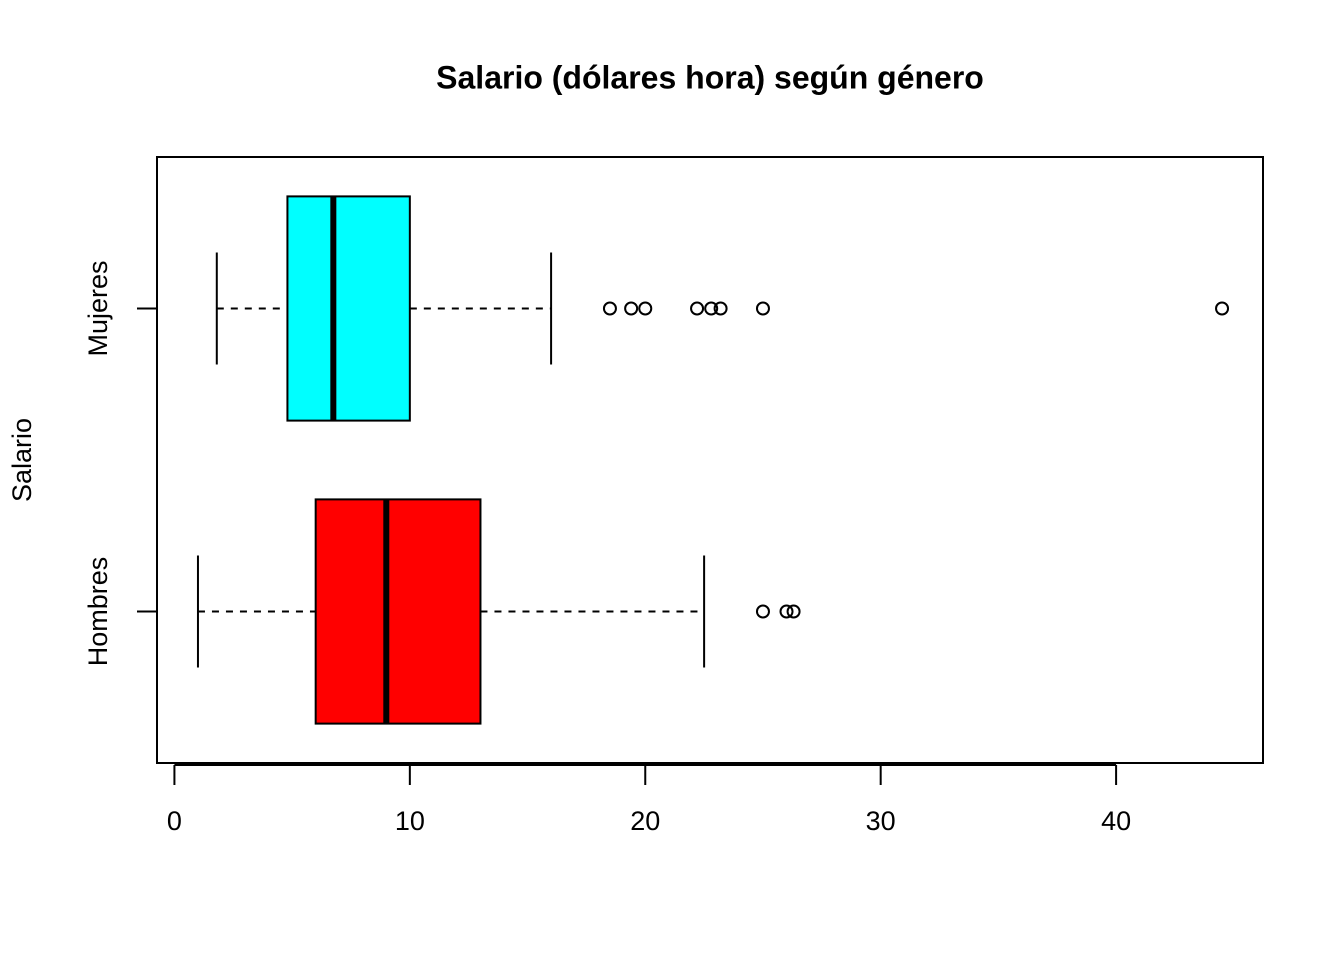  Describe the element at coordinates (22, 460) in the screenshot. I see `y-axis-label: Salario` at that location.